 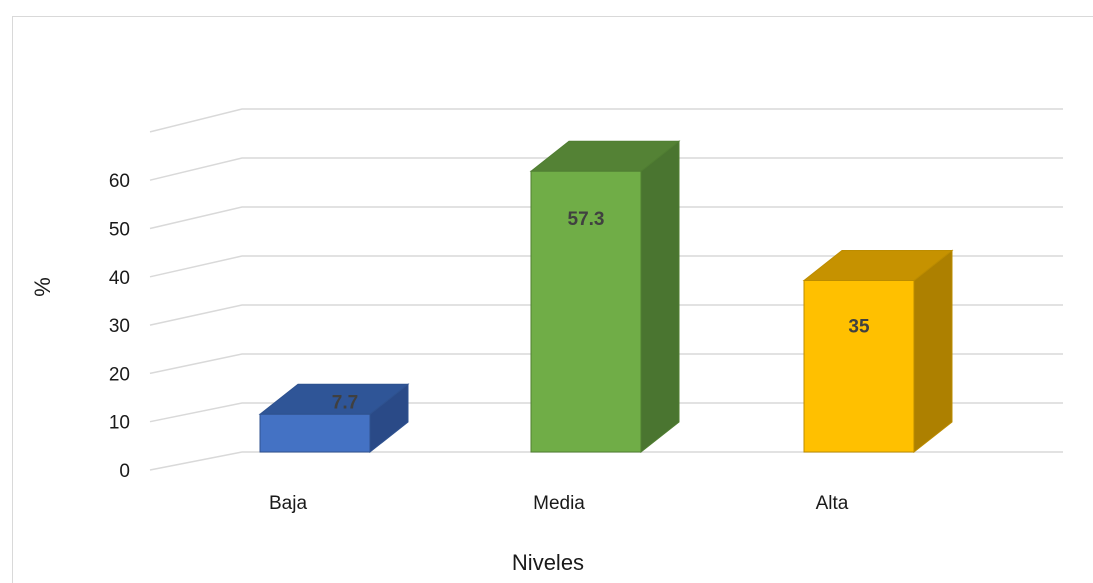 I want to click on y-tick-label: 40, so click(x=119, y=278).